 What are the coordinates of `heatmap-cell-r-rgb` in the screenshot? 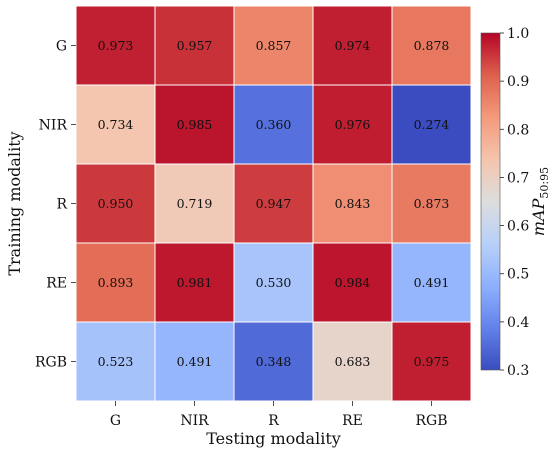 It's located at (431, 203).